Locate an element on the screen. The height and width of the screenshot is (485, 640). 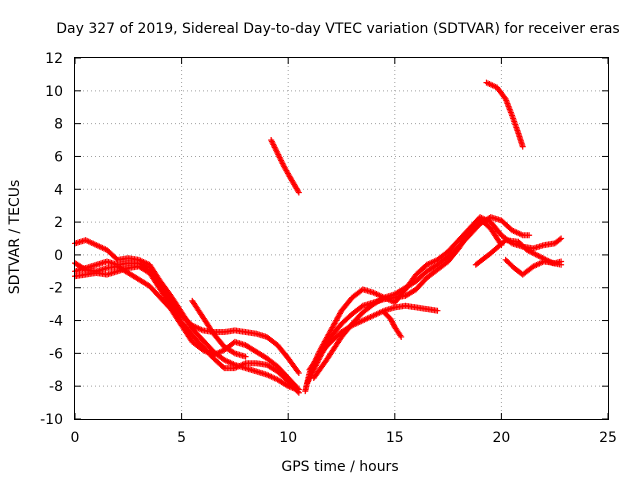
y-tick-label: -6 is located at coordinates (56, 354).